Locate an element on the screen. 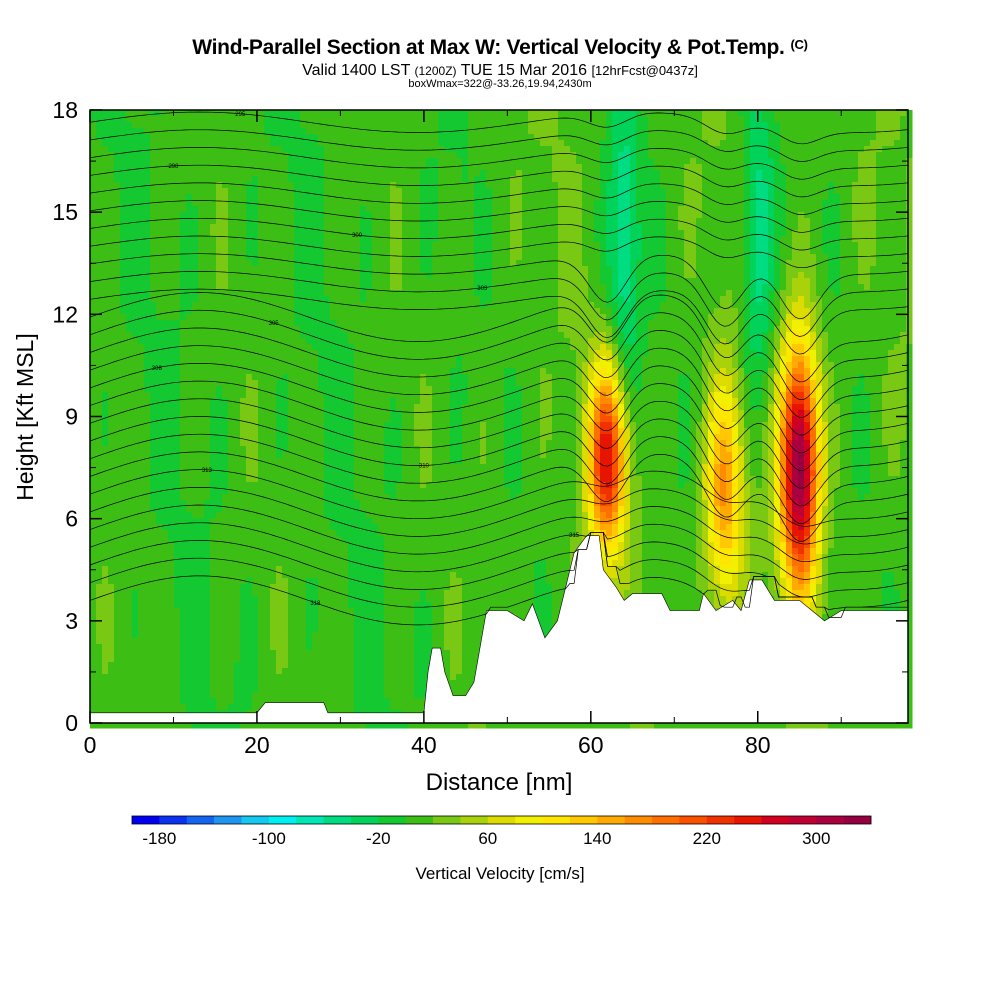 The image size is (1000, 1000). colorbar-tick-label: 140 is located at coordinates (597, 838).